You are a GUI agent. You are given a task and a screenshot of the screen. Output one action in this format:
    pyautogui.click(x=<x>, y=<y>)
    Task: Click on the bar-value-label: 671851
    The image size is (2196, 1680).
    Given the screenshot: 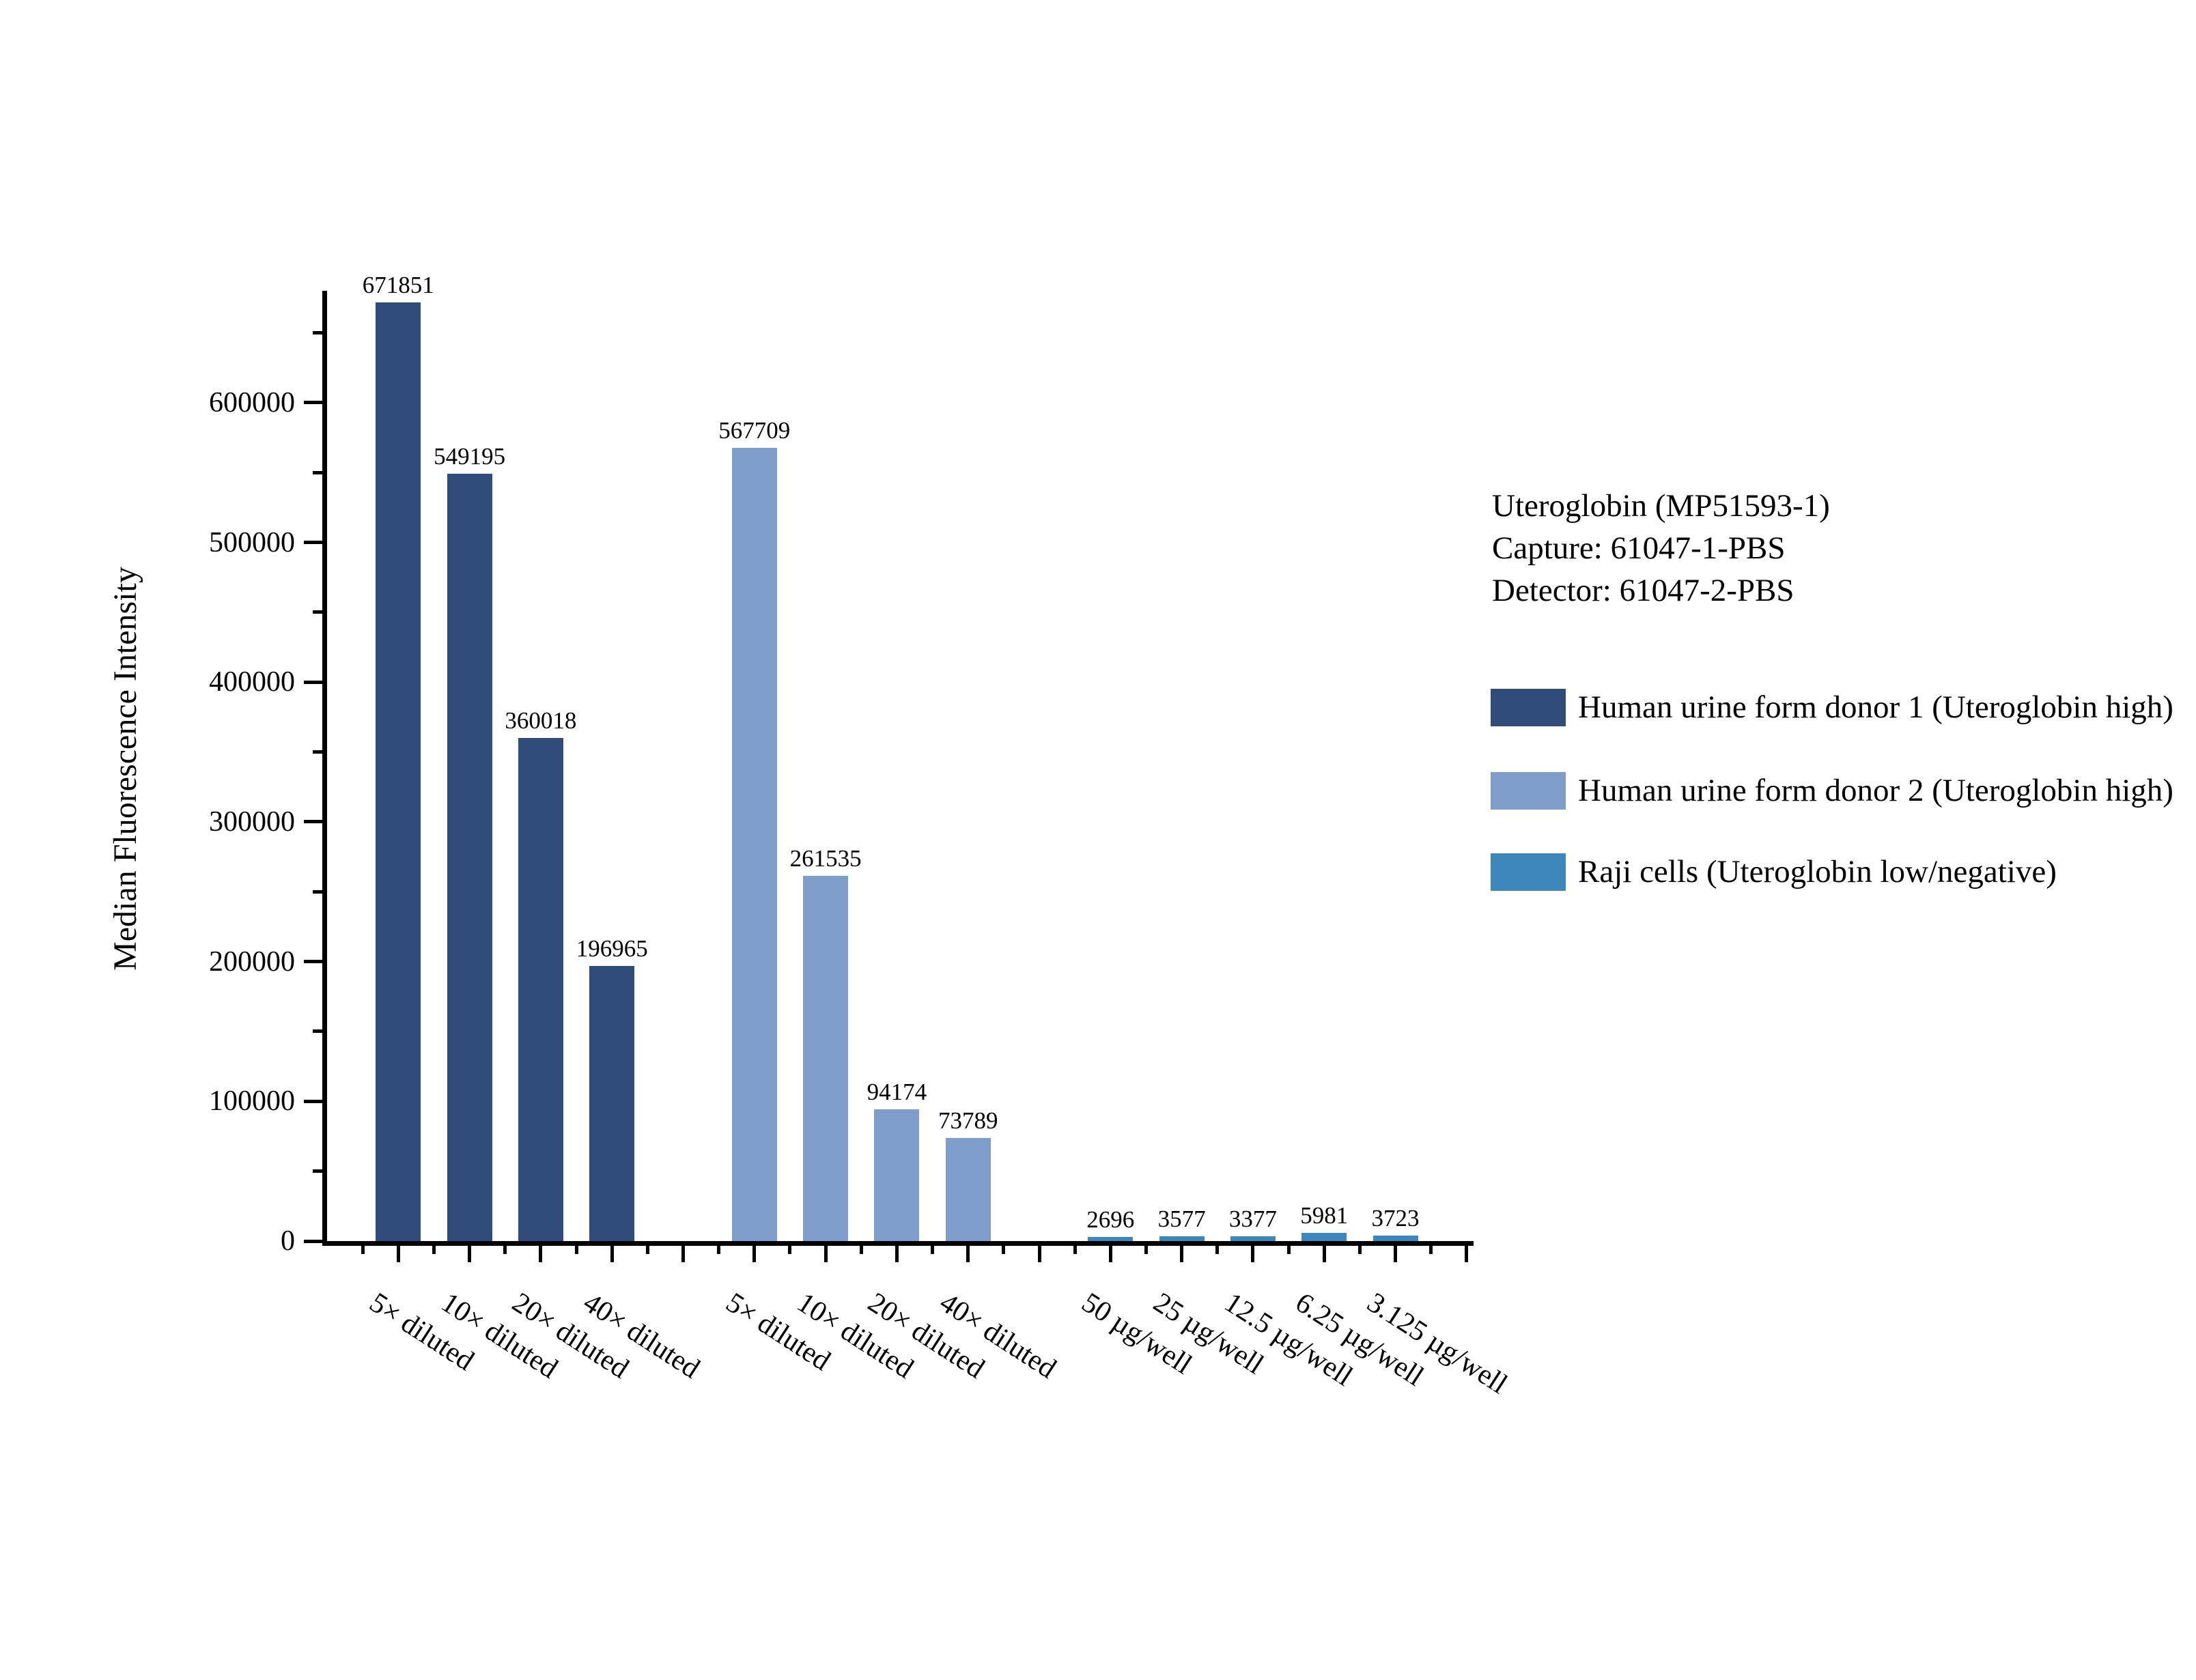 What is the action you would take?
    pyautogui.click(x=398, y=284)
    